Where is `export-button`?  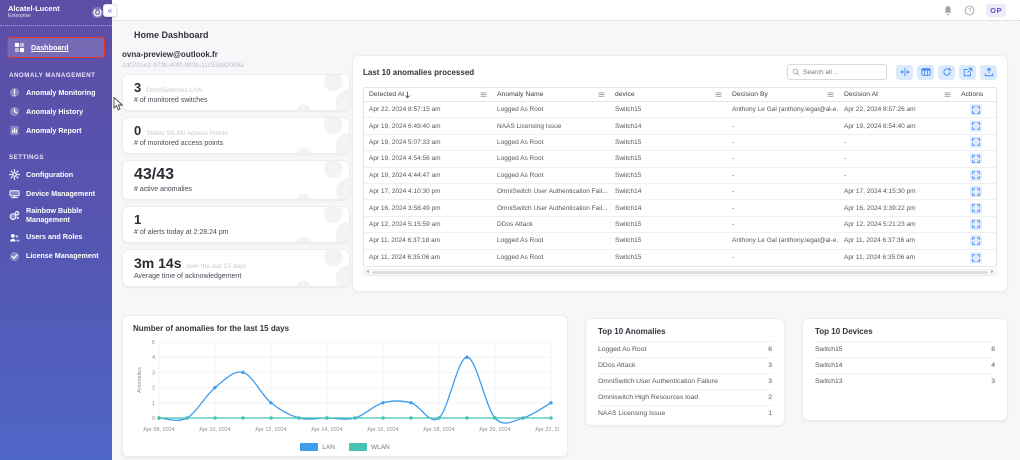 export-button is located at coordinates (988, 72).